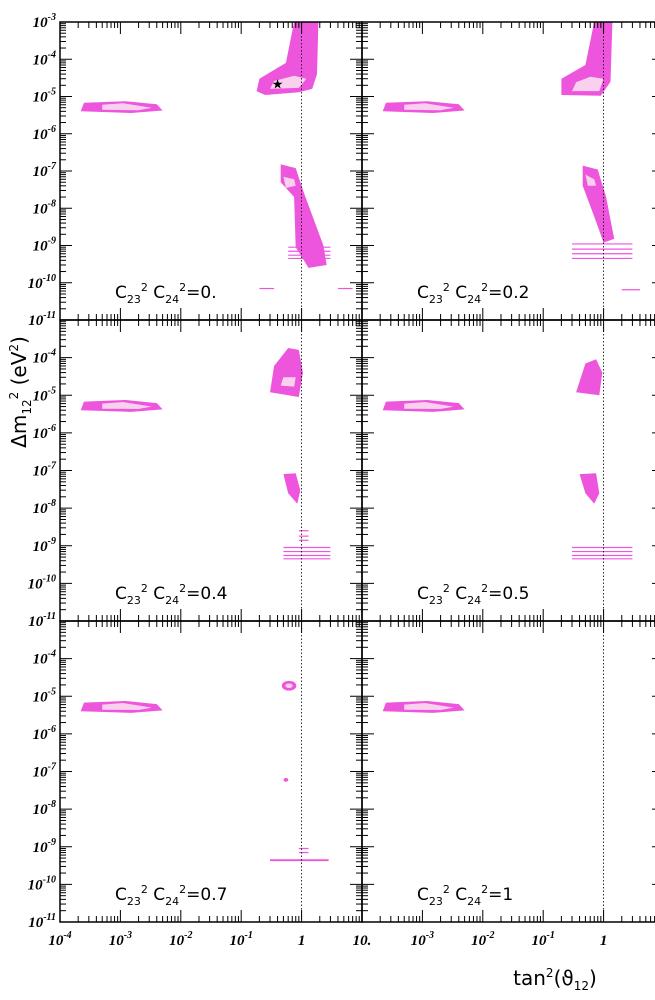 This screenshot has height=1000, width=655. Describe the element at coordinates (20, 392) in the screenshot. I see `y-axis-title: Δm122 (eV2)` at that location.